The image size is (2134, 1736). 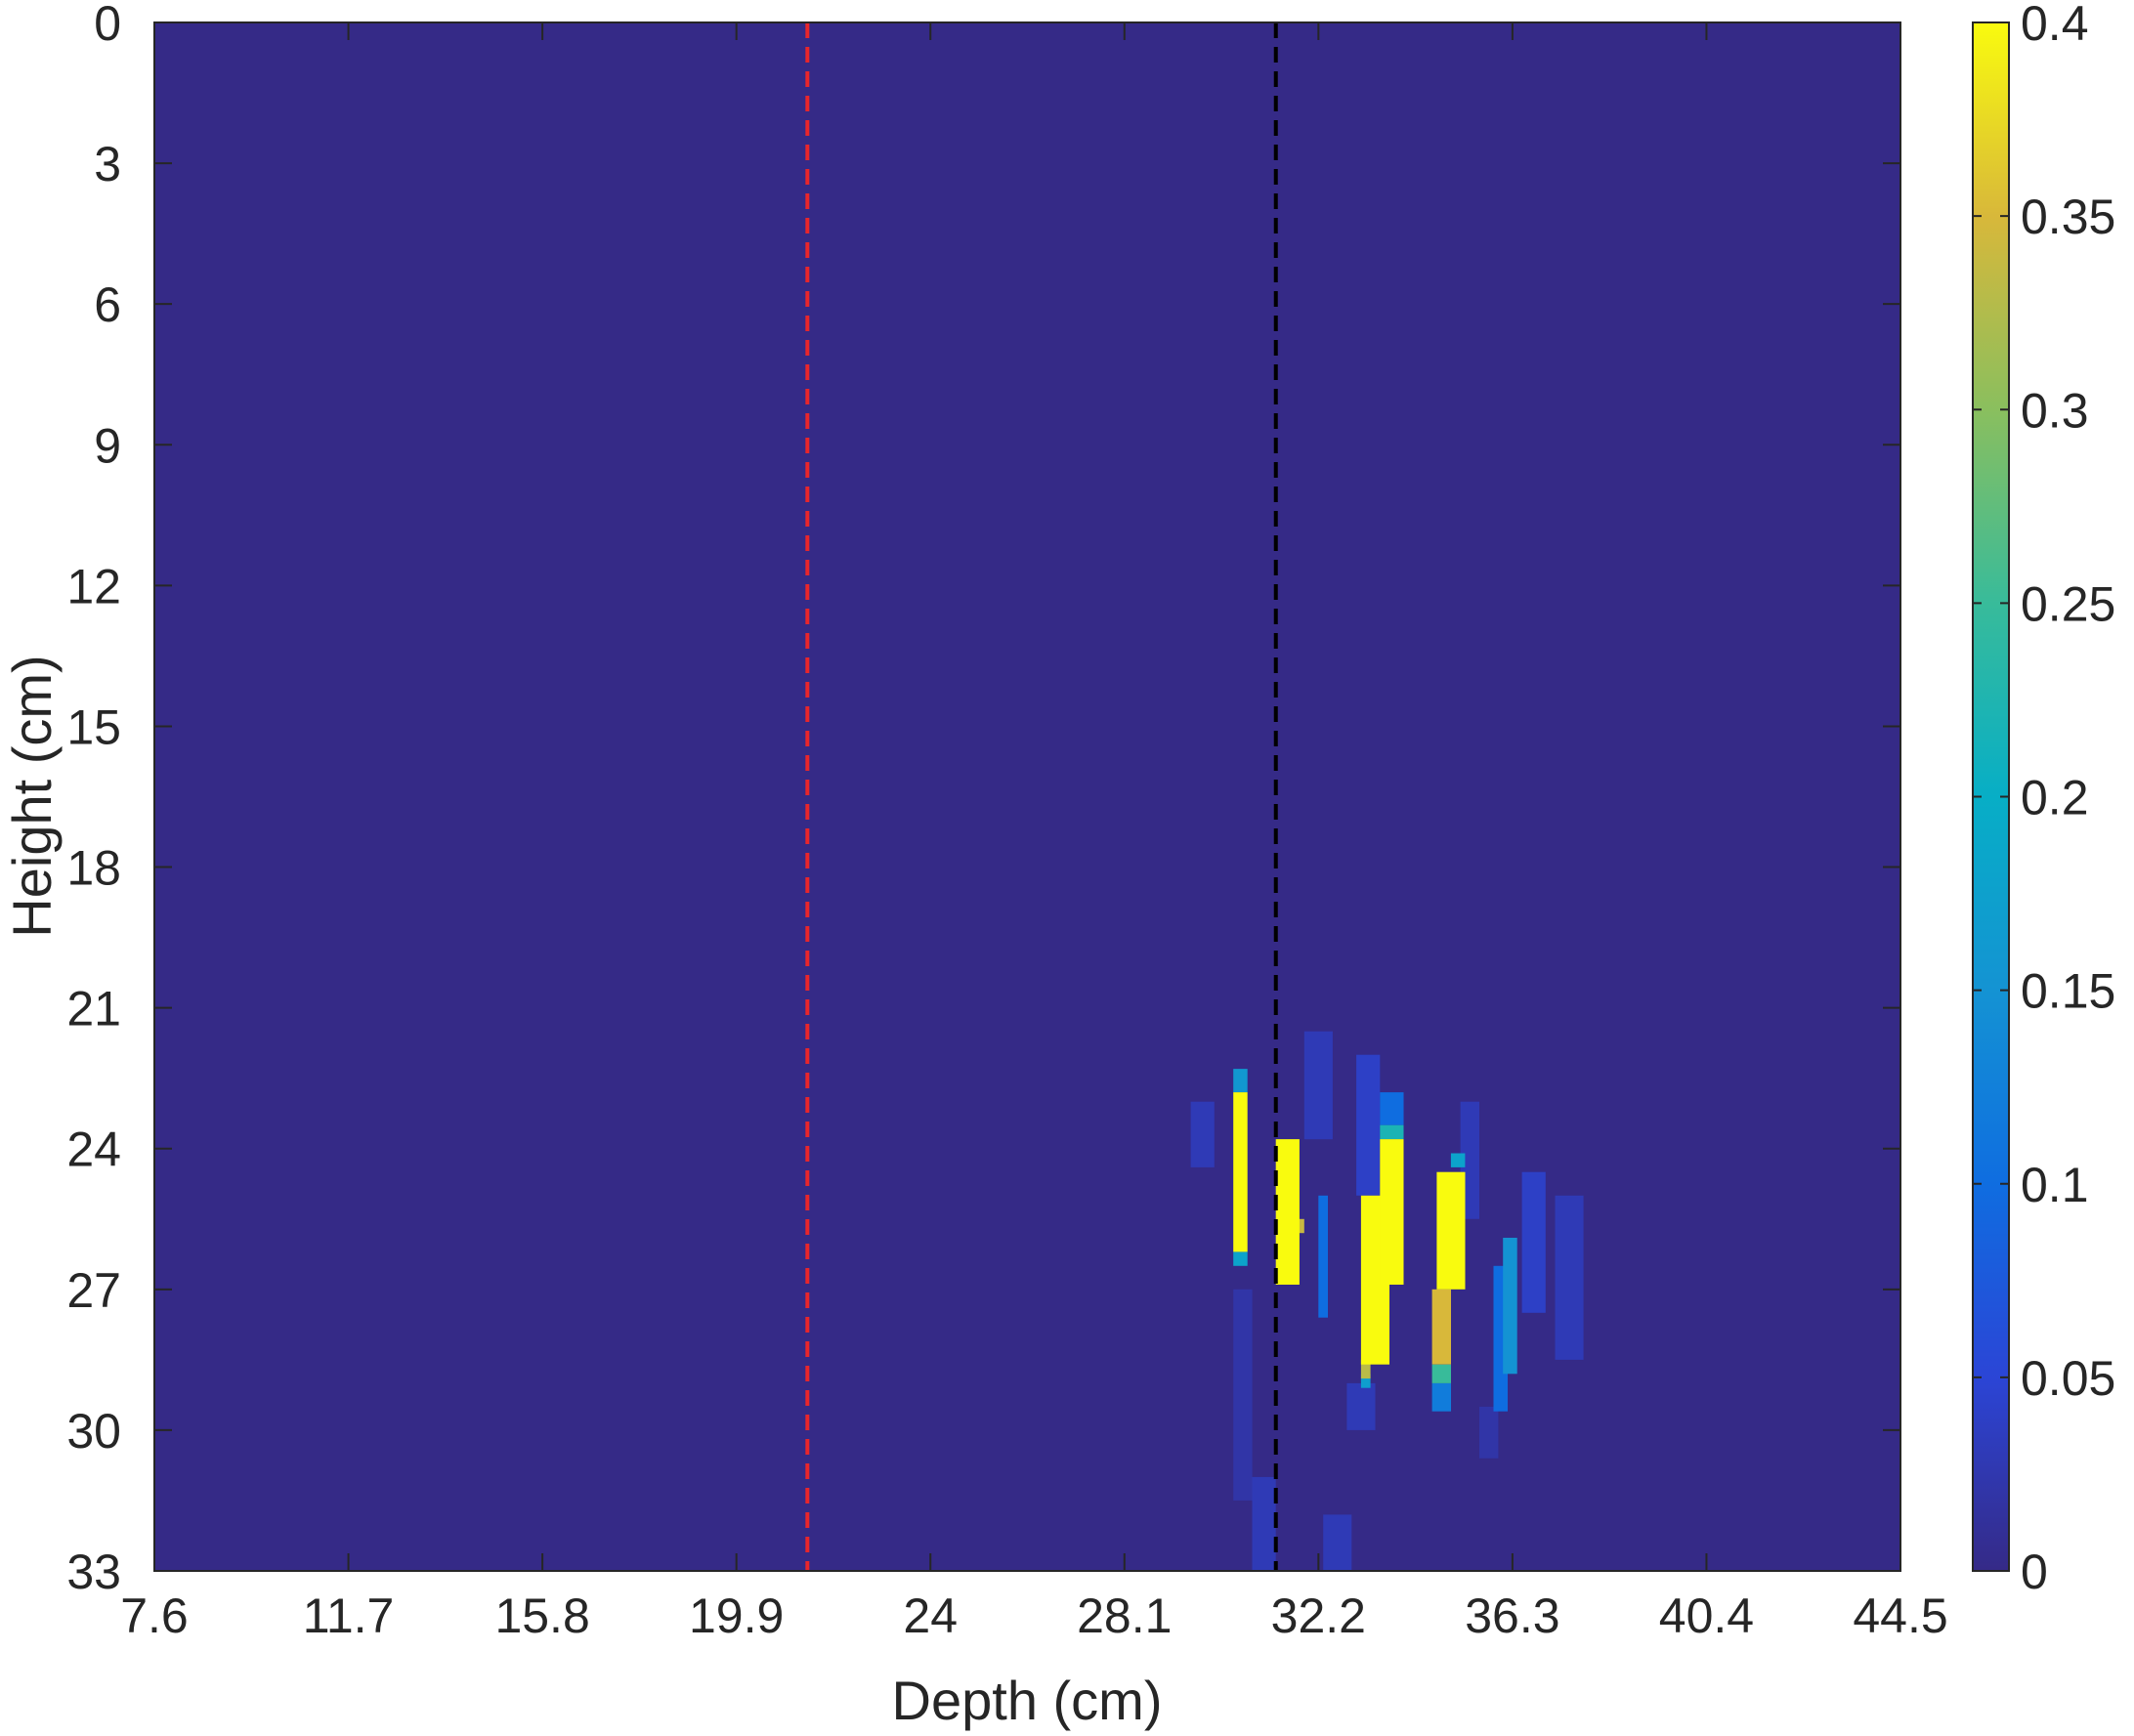 I want to click on colorbar-tick-label: 0.3, so click(x=2055, y=410).